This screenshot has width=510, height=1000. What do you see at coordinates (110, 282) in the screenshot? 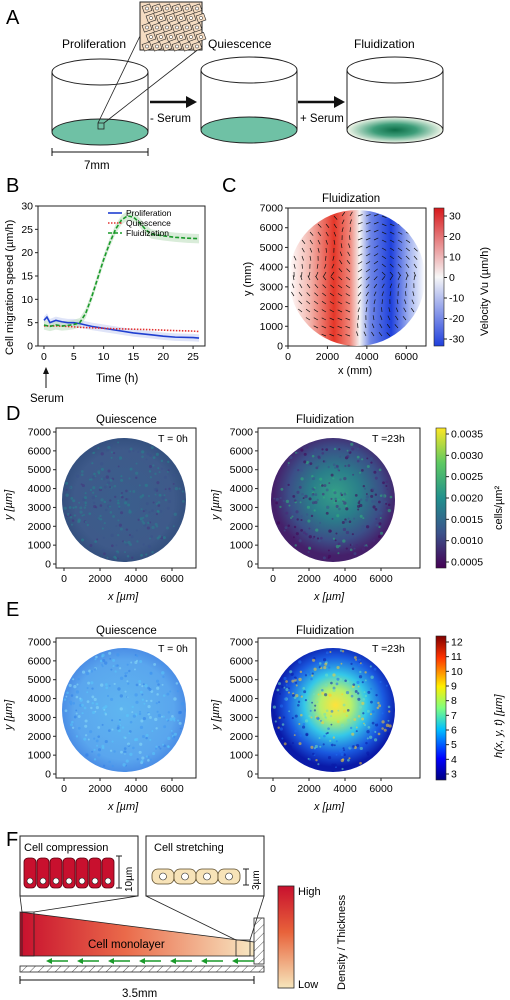
I see `chart-b-ticks: 0 5 10 15 20 25 0 5 10 15 20 25 30` at bounding box center [110, 282].